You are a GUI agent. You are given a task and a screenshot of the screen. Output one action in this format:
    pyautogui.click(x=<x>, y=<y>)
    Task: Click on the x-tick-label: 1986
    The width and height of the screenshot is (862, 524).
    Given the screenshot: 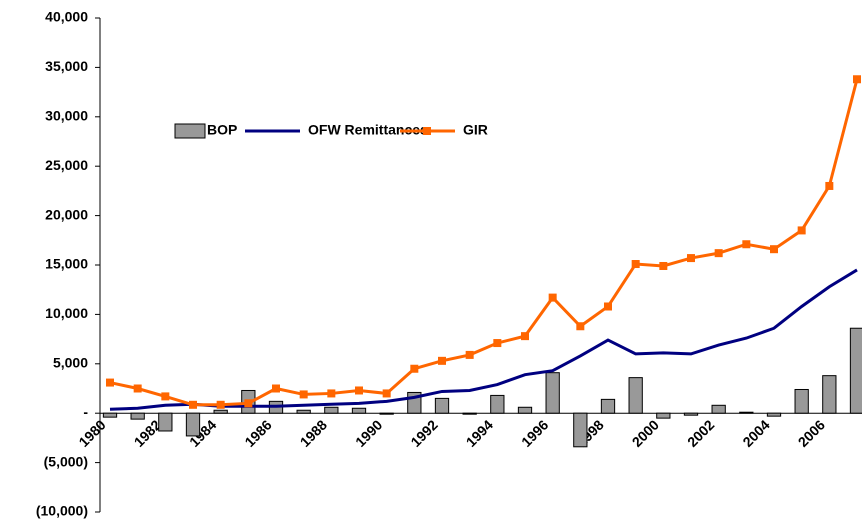 What is the action you would take?
    pyautogui.click(x=257, y=432)
    